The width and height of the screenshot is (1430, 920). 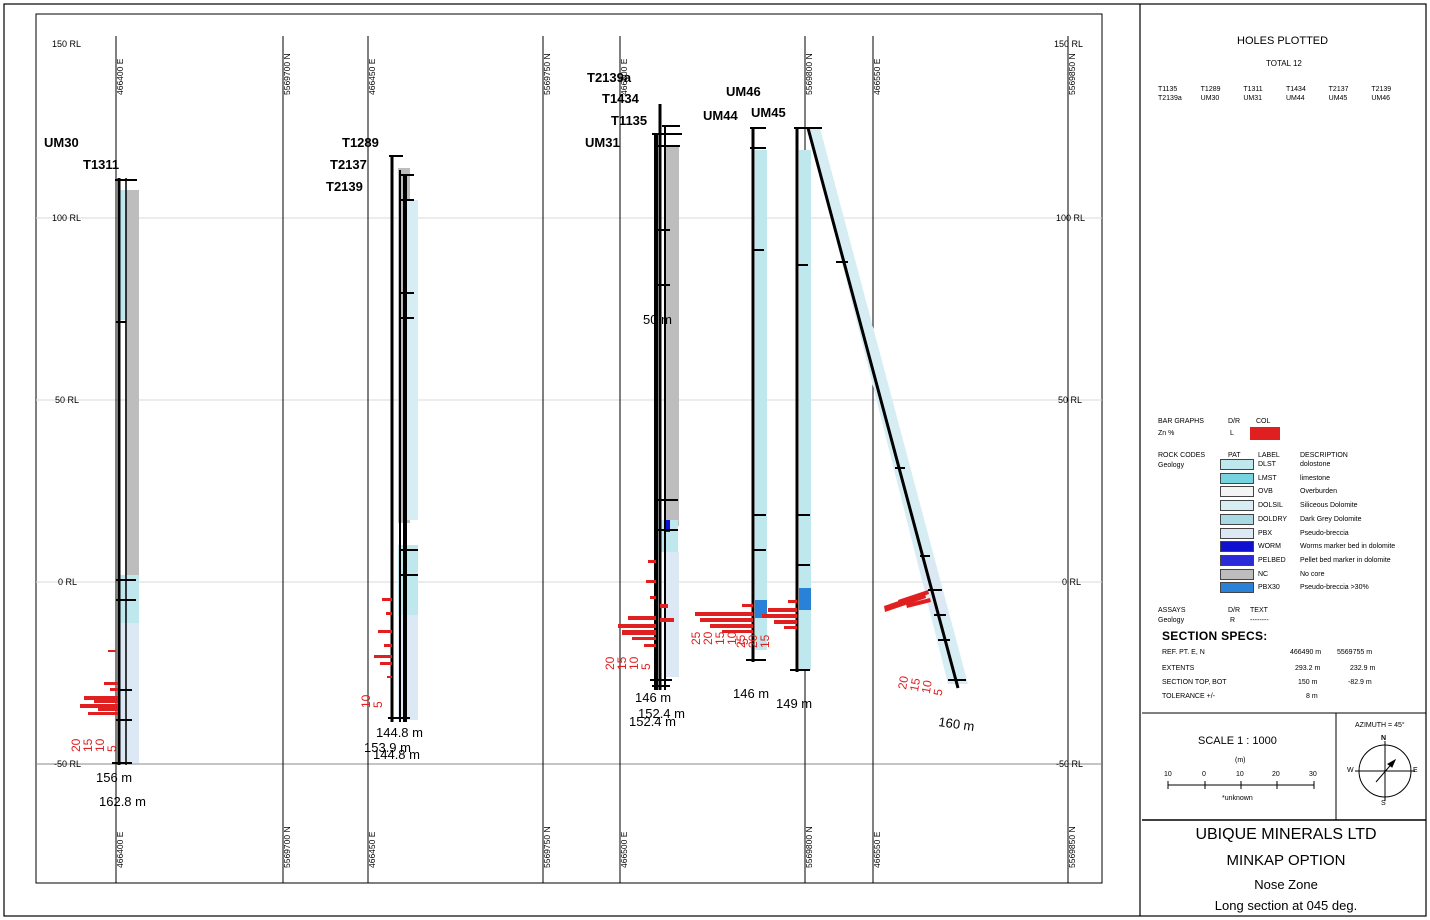 I want to click on spec-label: EXTENTS, so click(x=1178, y=668).